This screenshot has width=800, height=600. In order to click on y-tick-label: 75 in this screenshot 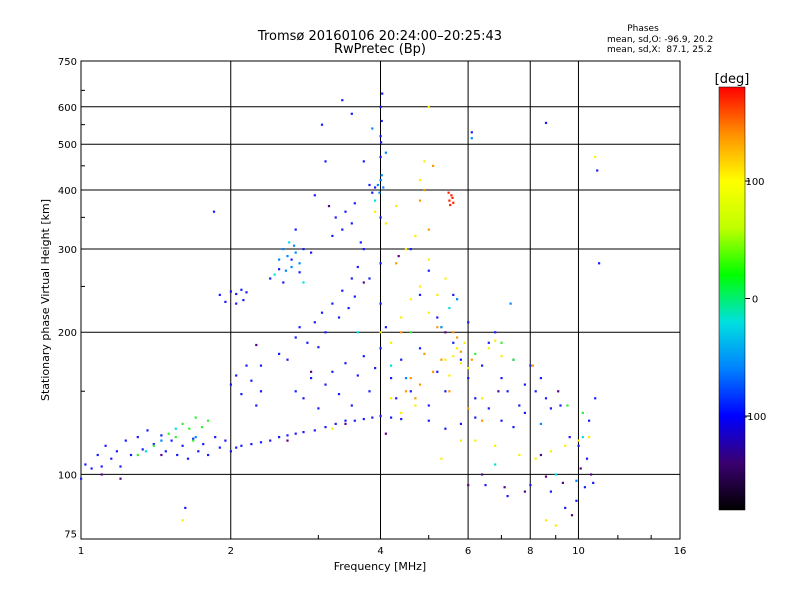, I will do `click(70, 534)`.